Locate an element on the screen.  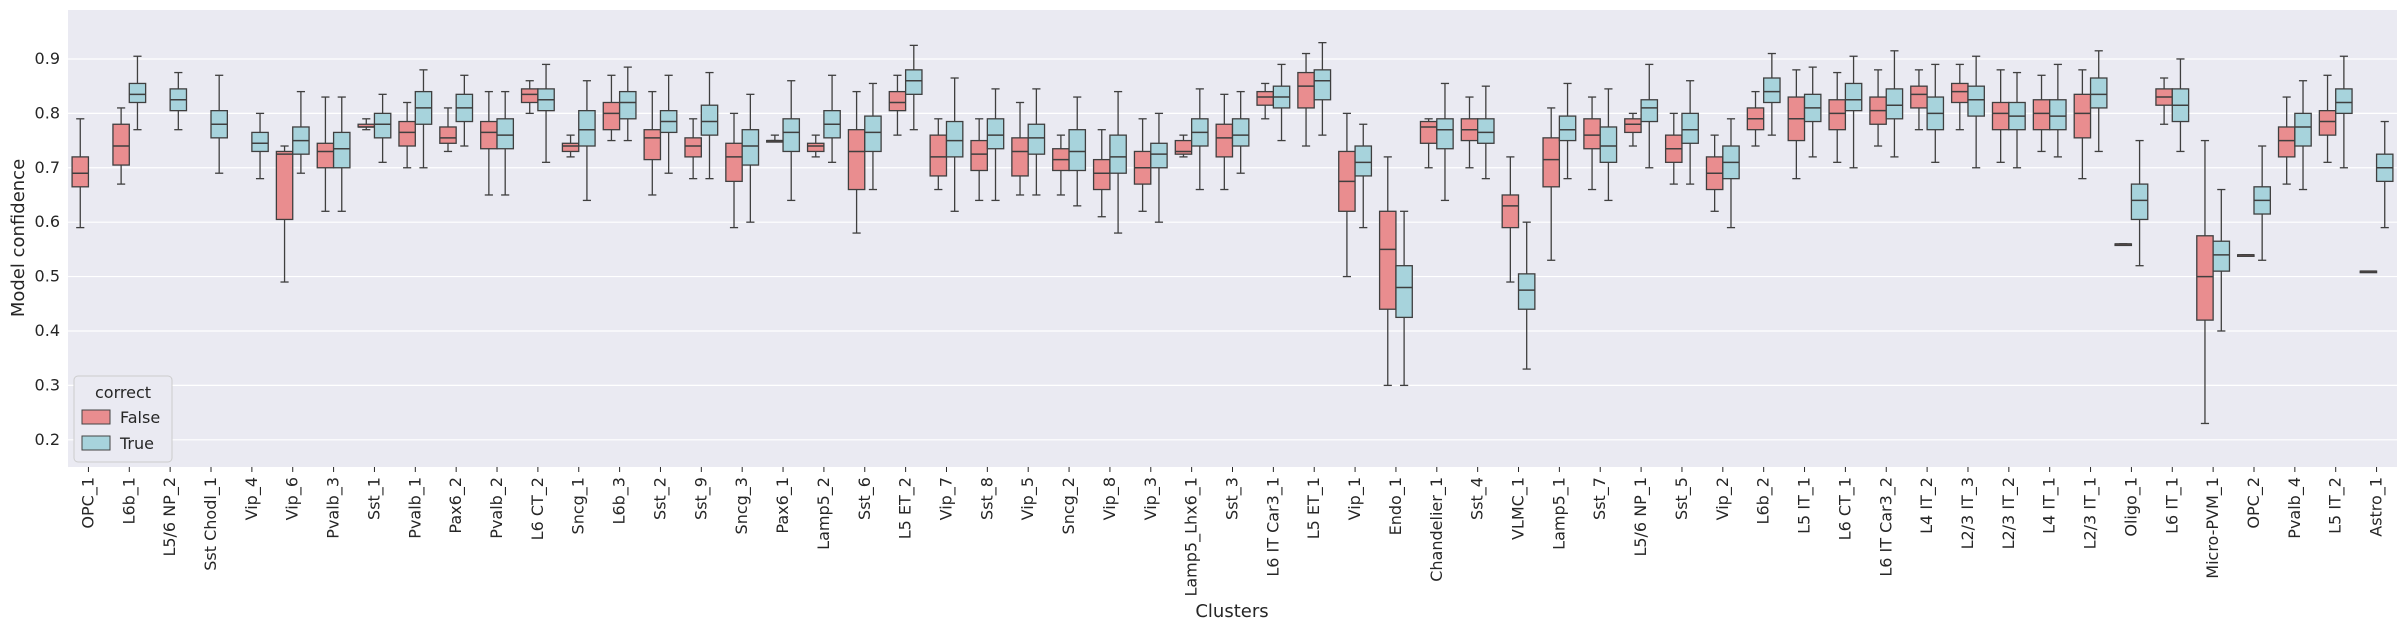
y-axis-ticks: 0.2 0.3 0.4 0.5 0.6 0.7 0.8 0.9 is located at coordinates (47, 249).